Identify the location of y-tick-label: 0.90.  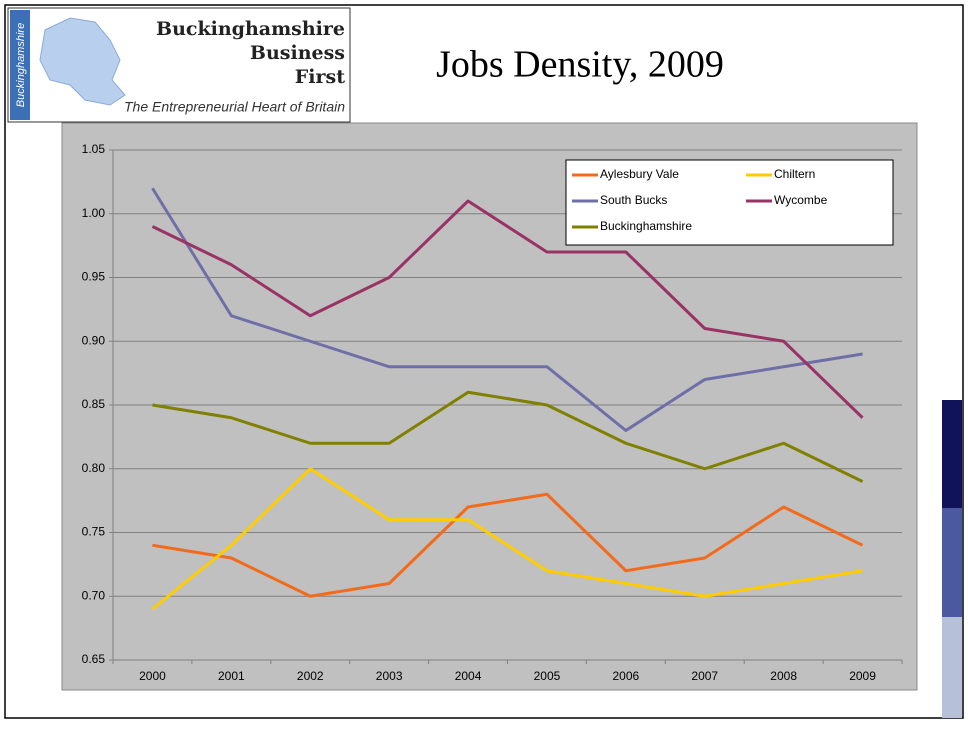
(94, 340).